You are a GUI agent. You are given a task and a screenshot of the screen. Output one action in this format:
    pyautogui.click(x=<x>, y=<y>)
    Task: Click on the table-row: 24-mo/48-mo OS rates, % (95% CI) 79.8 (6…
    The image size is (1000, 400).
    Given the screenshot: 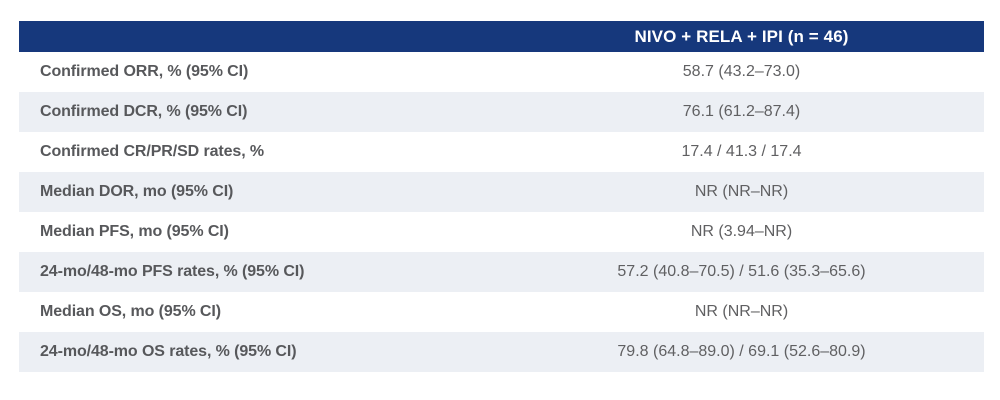 What is the action you would take?
    pyautogui.click(x=501, y=352)
    